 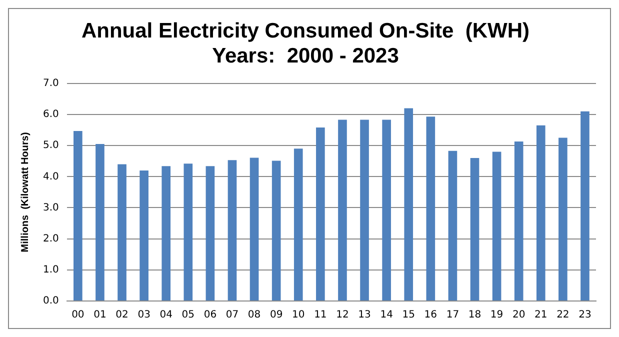 I want to click on text: Years: 2000 - 2023, so click(x=305, y=56).